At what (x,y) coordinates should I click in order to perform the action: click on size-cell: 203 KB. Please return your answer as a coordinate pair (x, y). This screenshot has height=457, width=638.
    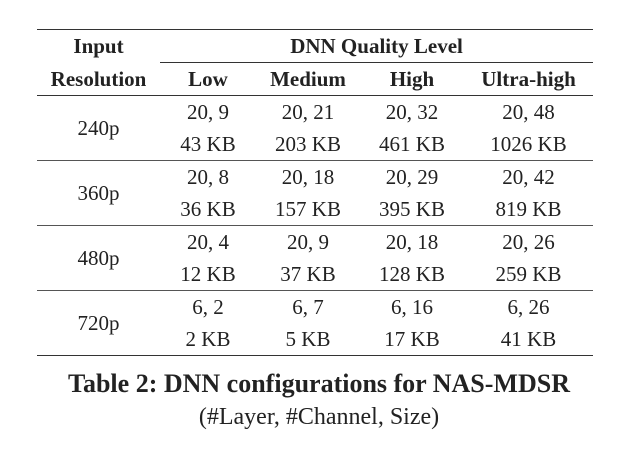
    Looking at the image, I should click on (308, 144).